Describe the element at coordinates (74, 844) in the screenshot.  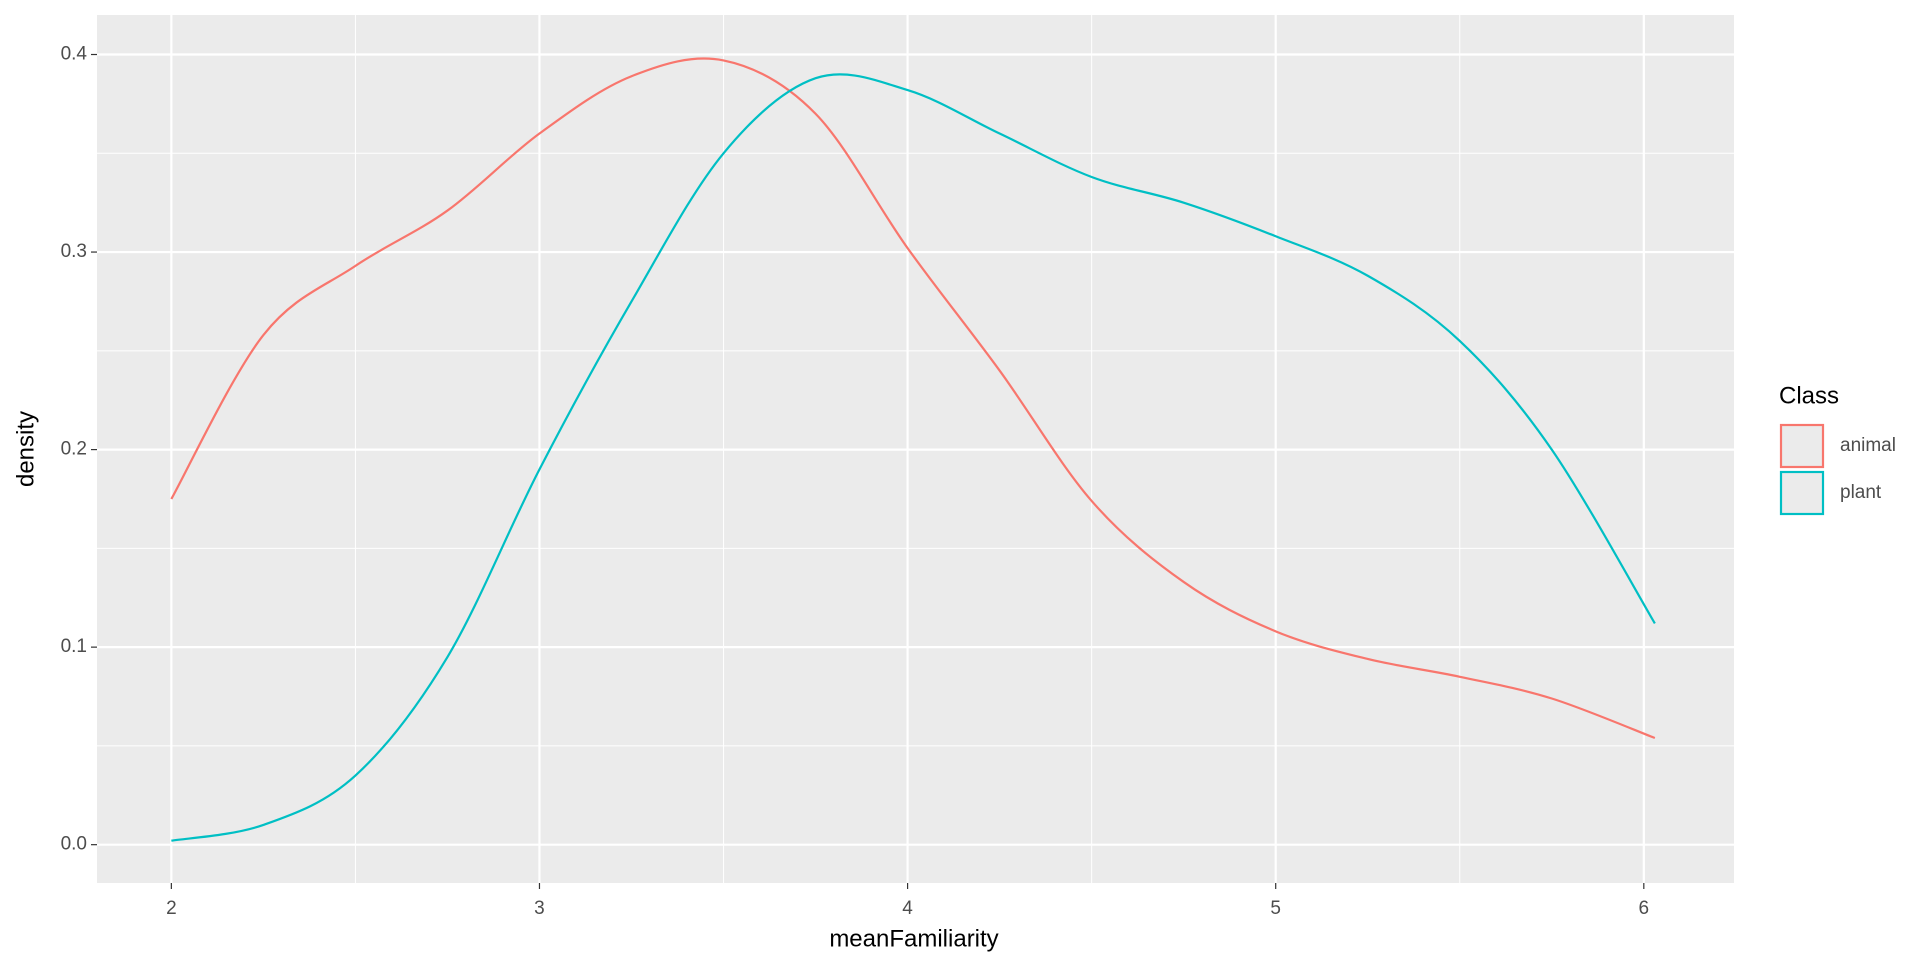
I see `y-tick-label: 0.0` at that location.